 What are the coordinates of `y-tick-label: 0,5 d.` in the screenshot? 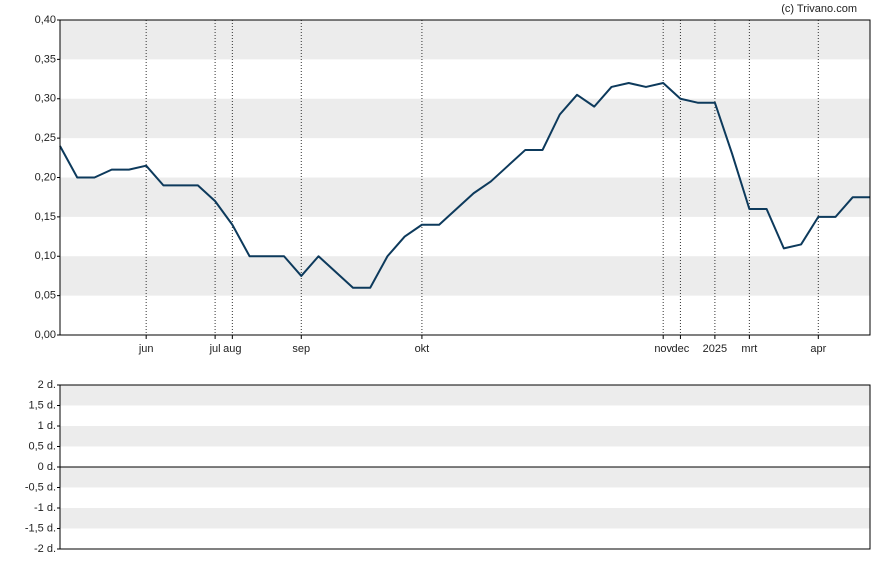 It's located at (42, 446).